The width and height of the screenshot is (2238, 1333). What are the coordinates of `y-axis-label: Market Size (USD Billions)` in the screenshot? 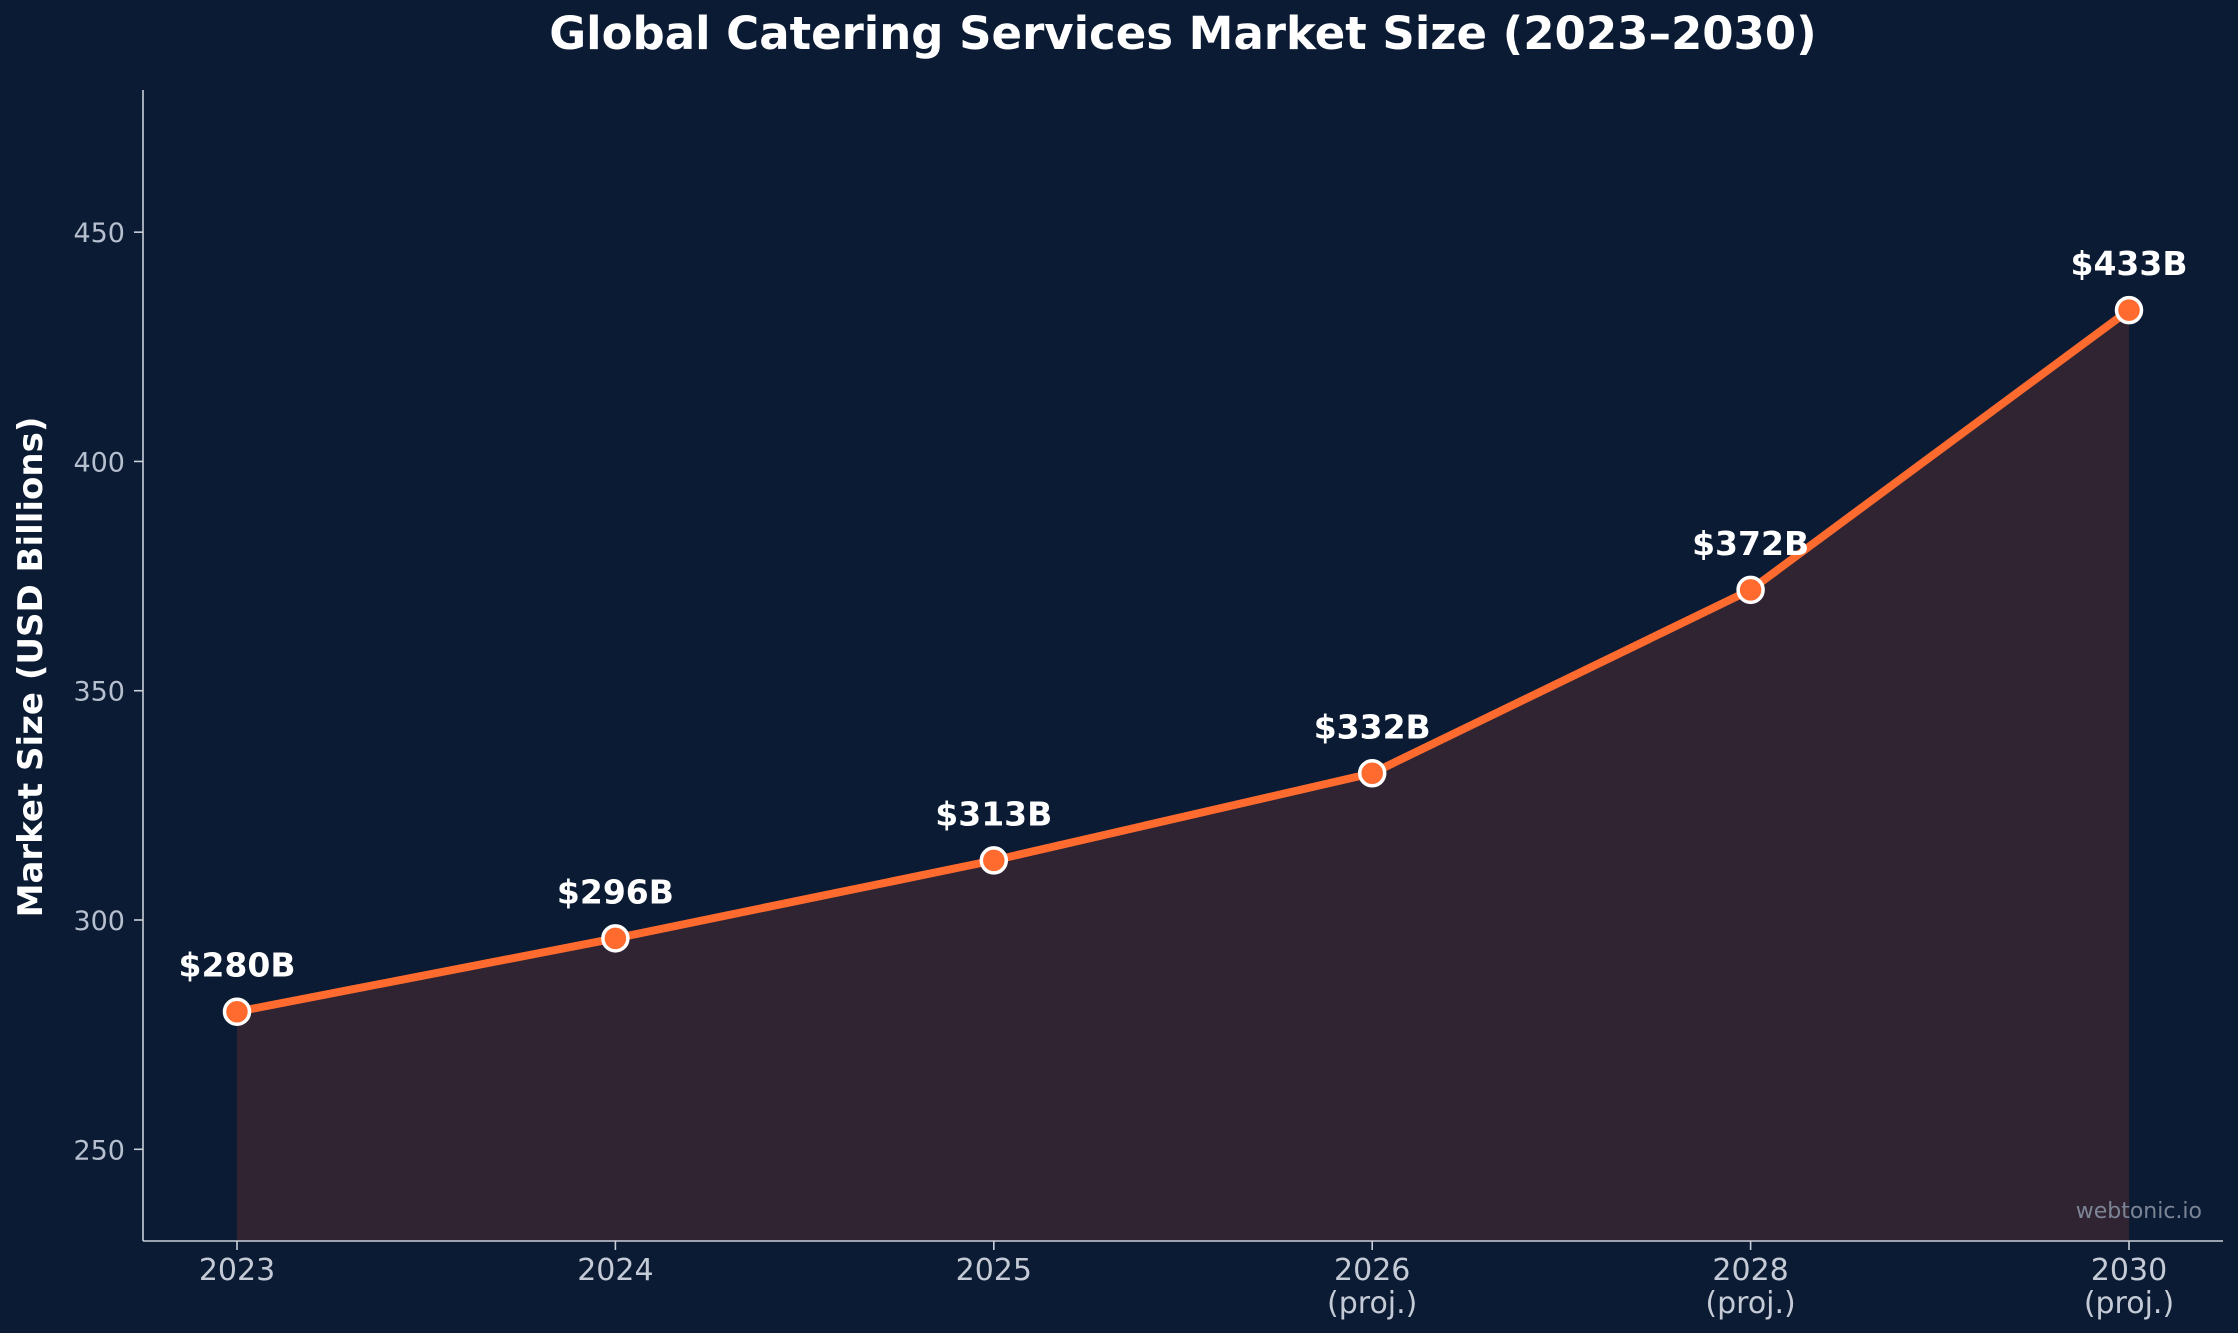 It's located at (31, 667).